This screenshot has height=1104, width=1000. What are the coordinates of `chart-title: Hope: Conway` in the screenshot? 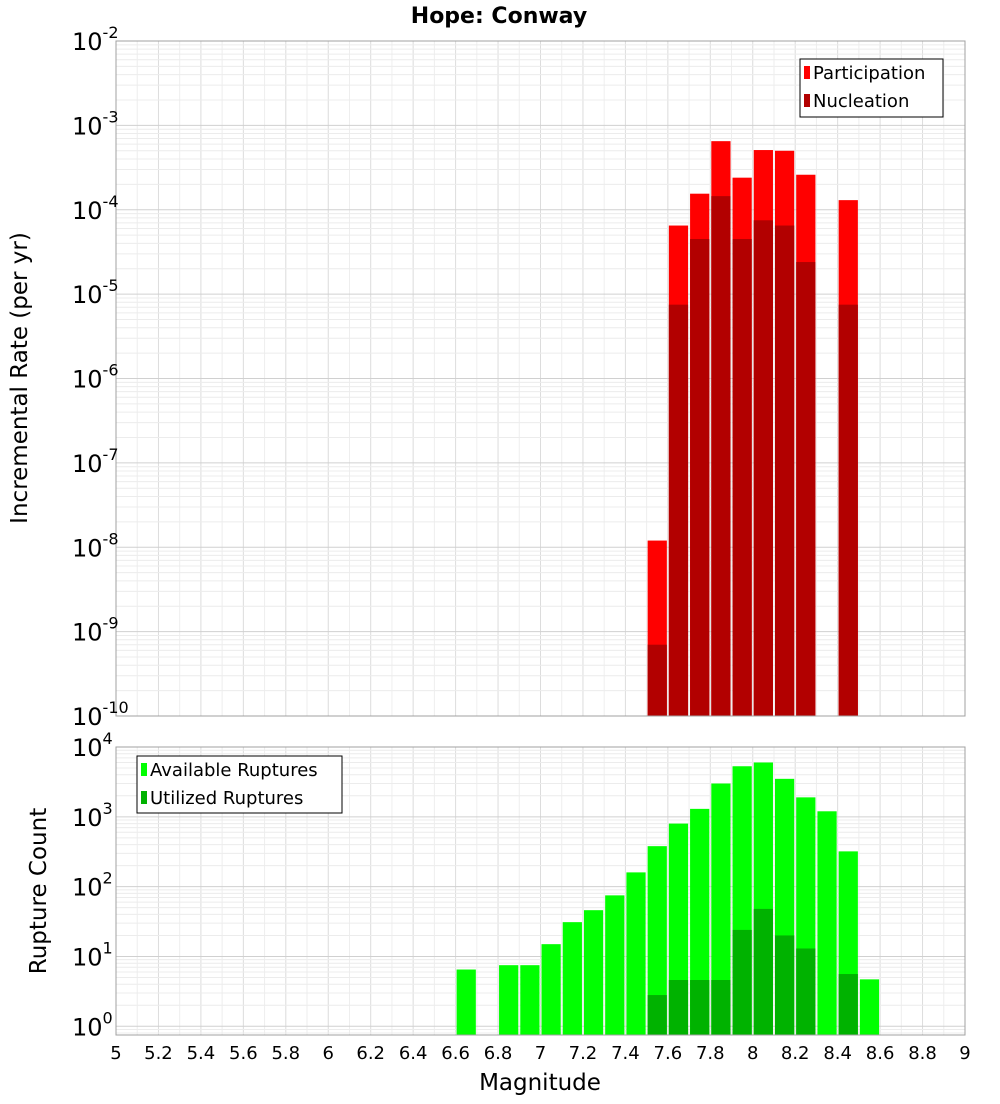 It's located at (499, 16).